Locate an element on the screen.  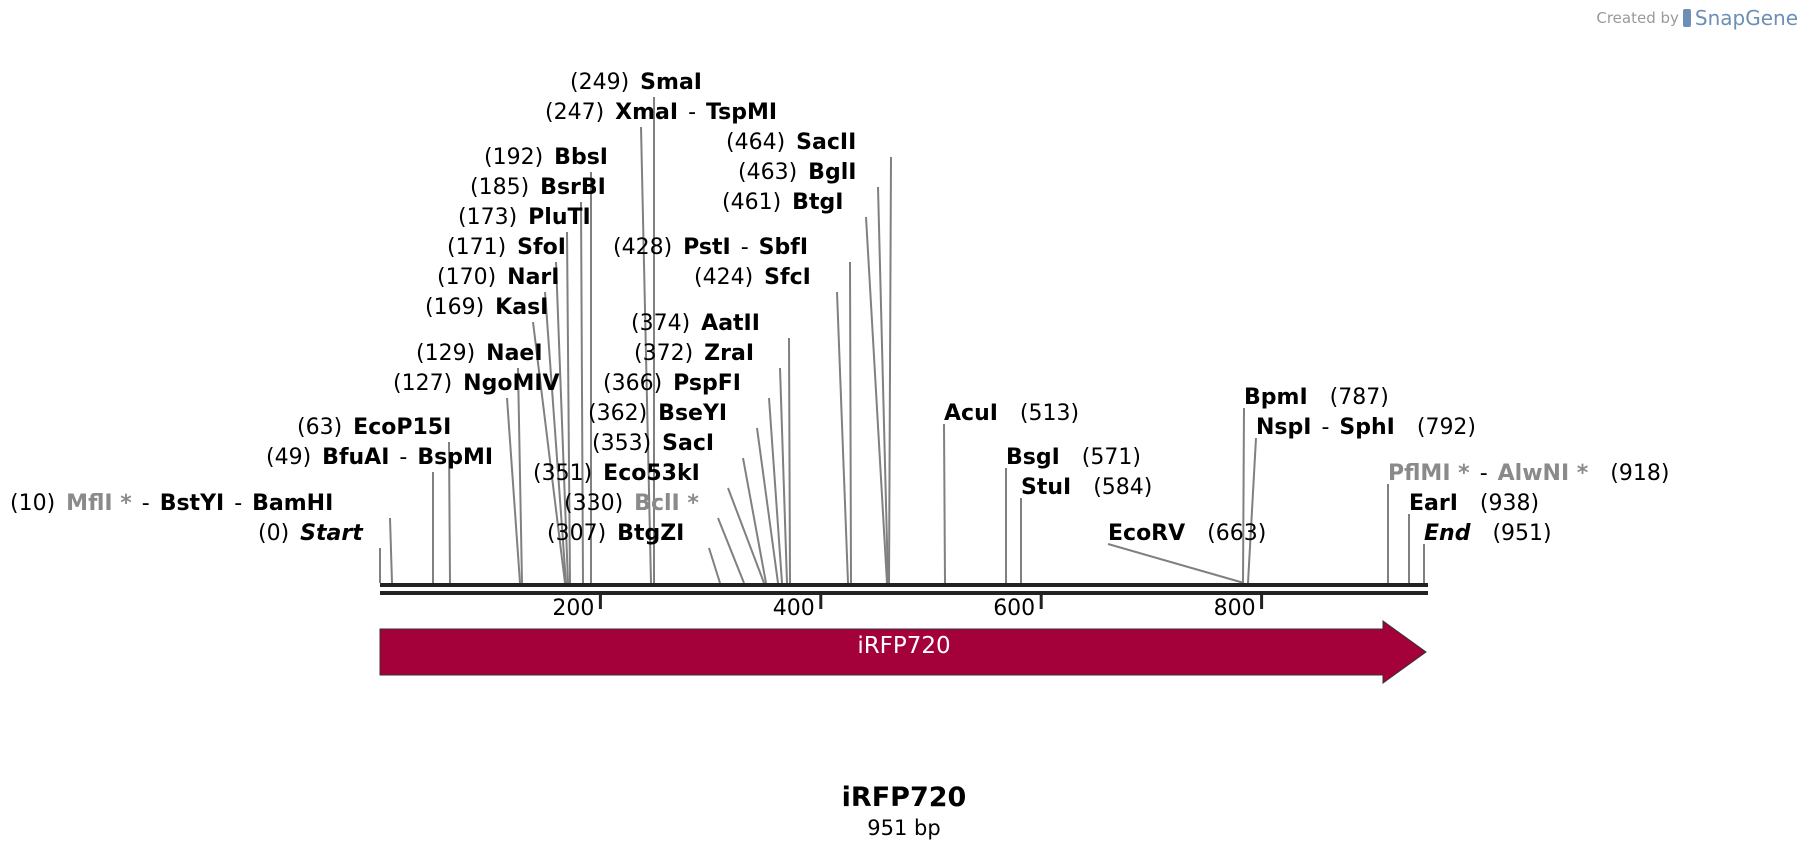
site-position: (787) is located at coordinates (1359, 397).